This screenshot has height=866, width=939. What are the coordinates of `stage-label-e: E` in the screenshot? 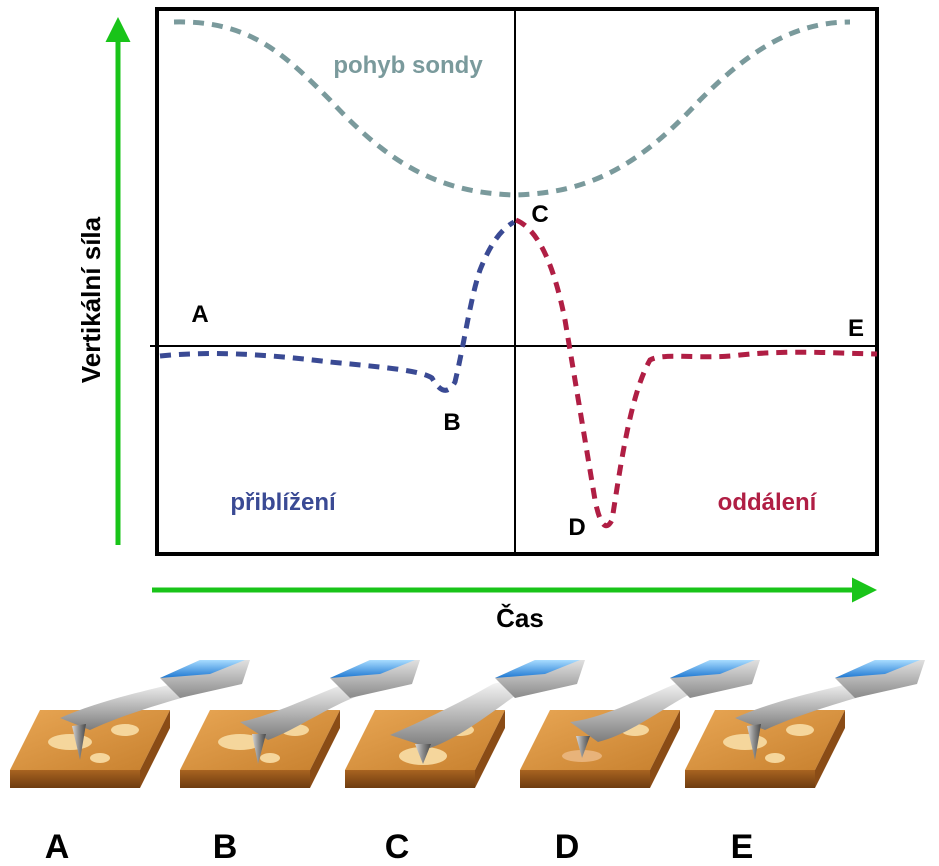 It's located at (742, 847).